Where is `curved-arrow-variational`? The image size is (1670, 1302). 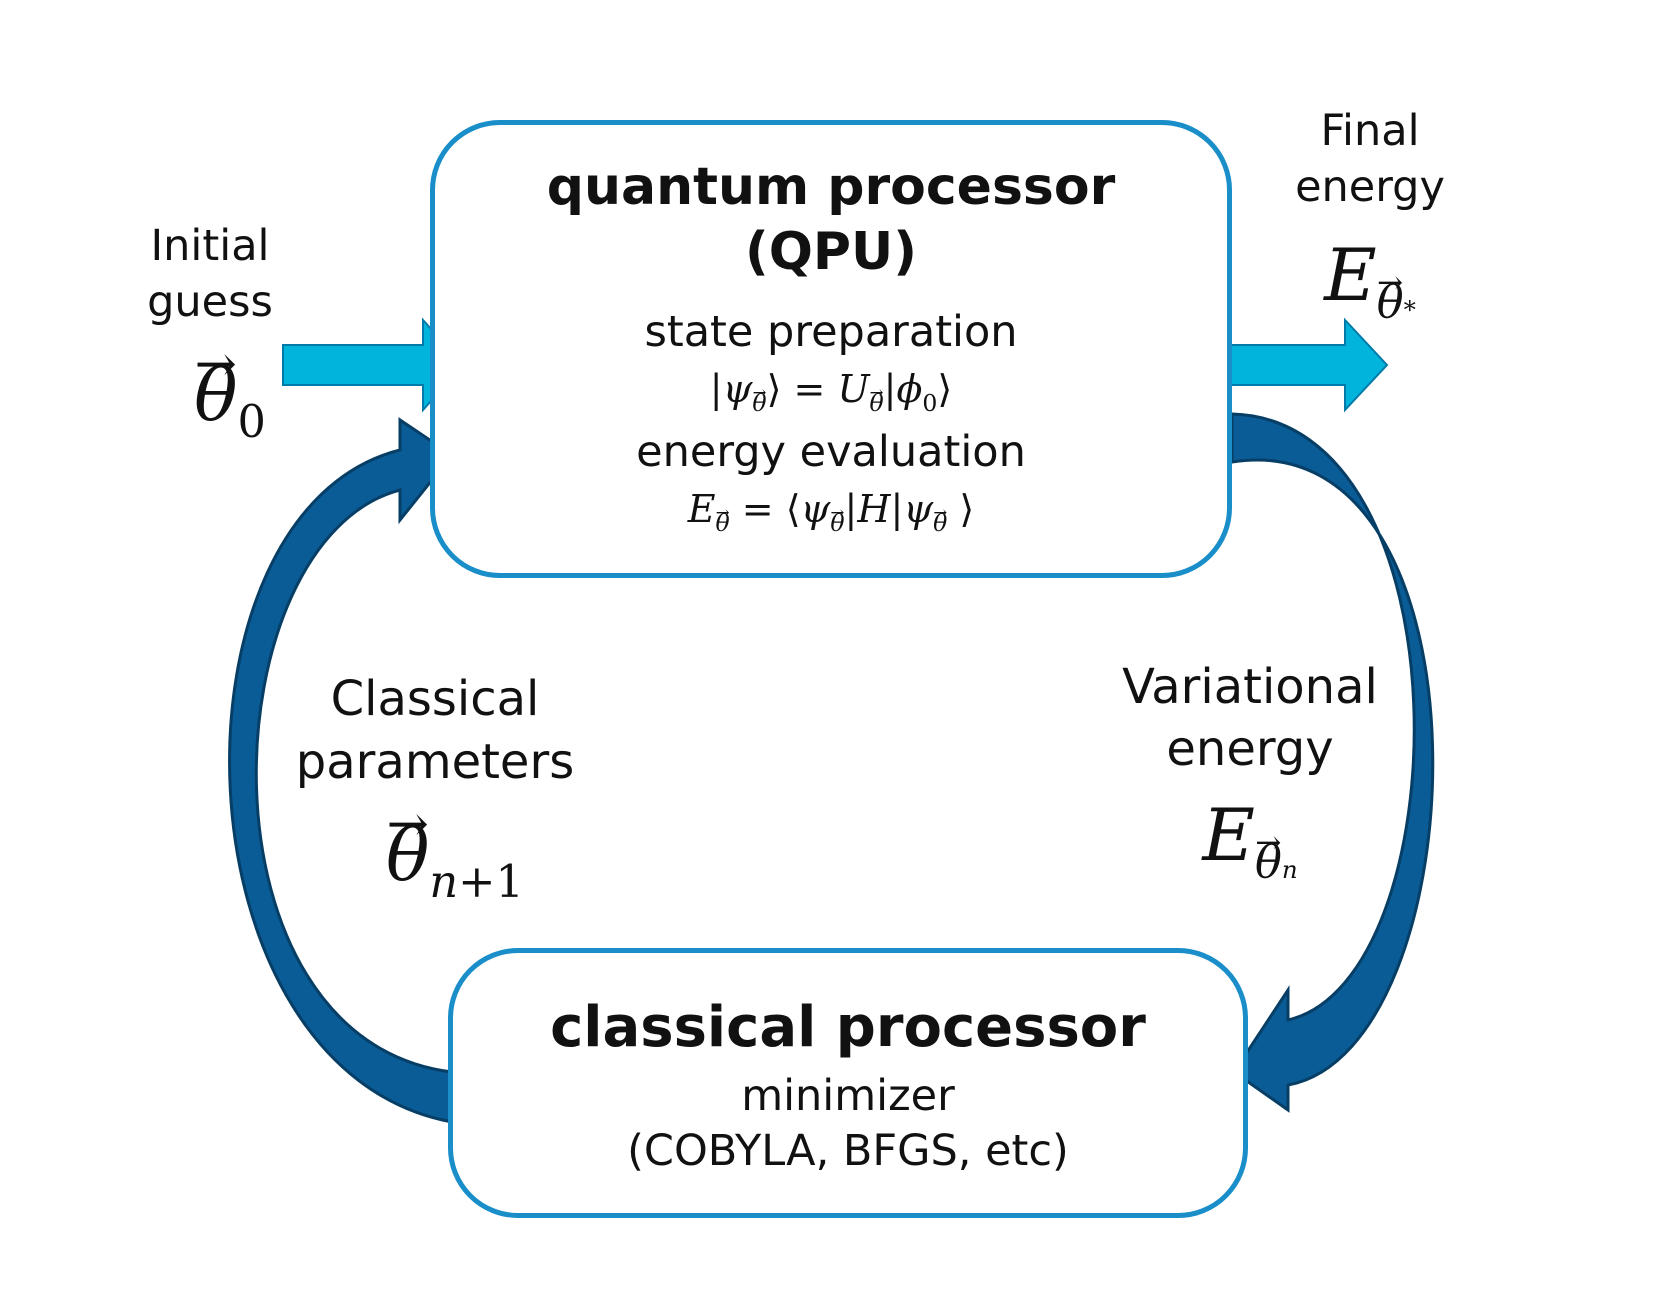
curved-arrow-variational is located at coordinates (1332, 762).